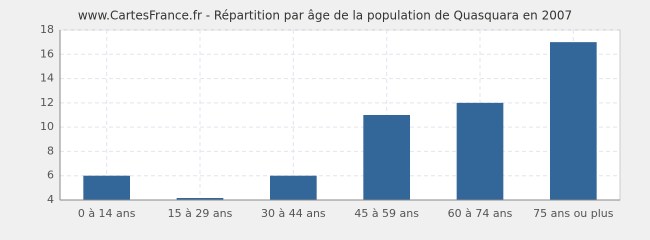  What do you see at coordinates (47, 53) in the screenshot?
I see `y-tick-label: 16` at bounding box center [47, 53].